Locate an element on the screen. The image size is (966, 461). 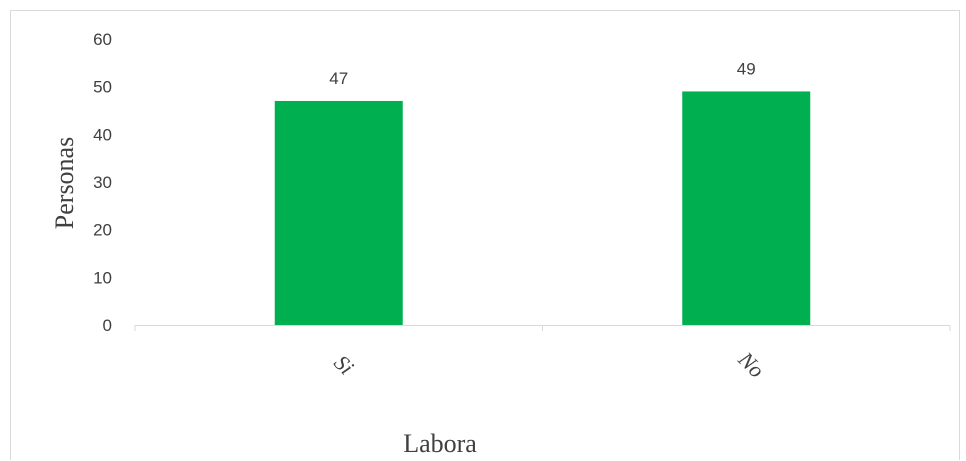
bar-si is located at coordinates (338, 212).